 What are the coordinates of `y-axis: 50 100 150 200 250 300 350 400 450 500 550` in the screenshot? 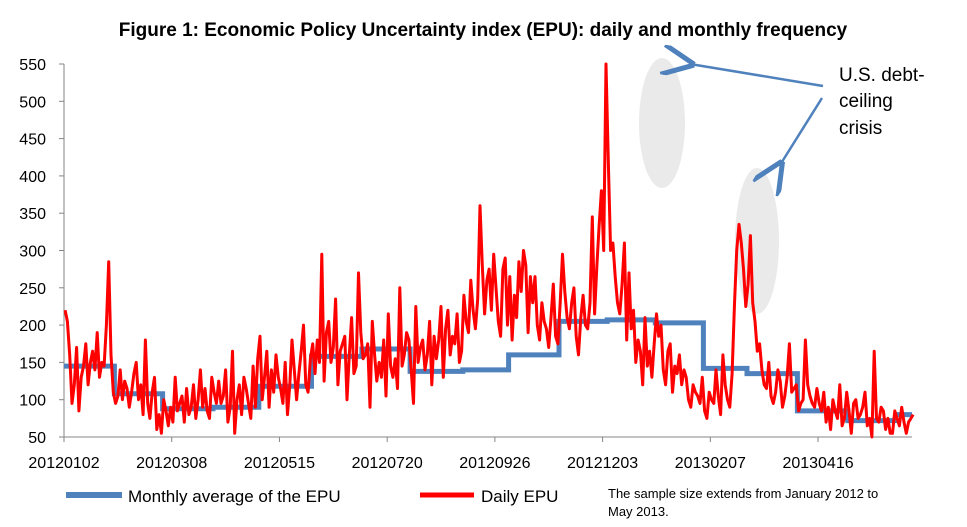 It's located at (42, 252).